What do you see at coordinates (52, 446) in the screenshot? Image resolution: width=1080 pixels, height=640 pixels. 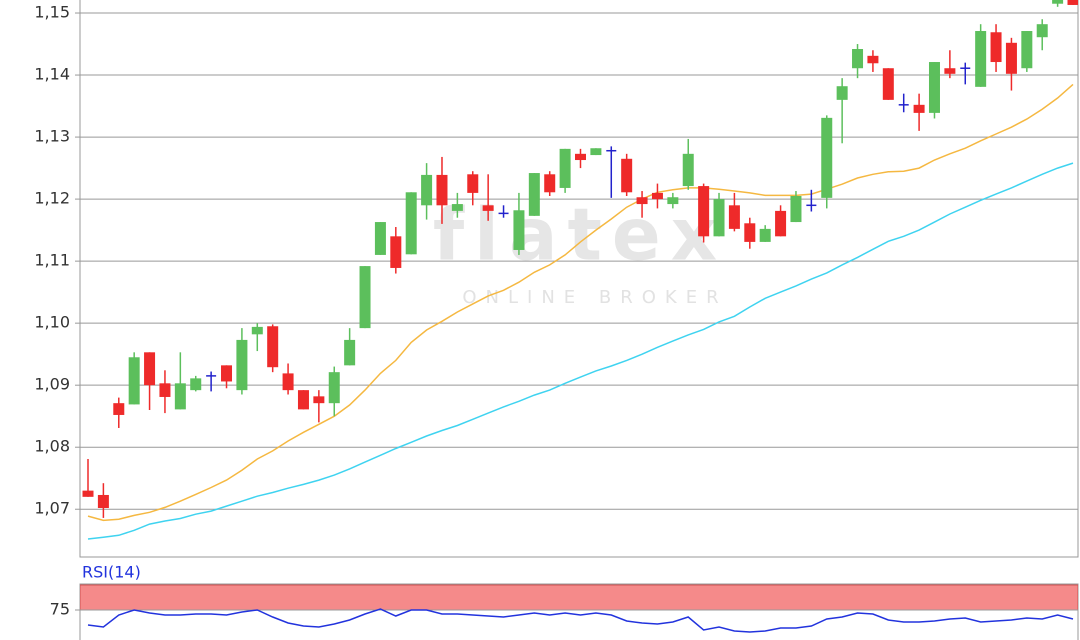 I see `y-tick-label: 1,08` at bounding box center [52, 446].